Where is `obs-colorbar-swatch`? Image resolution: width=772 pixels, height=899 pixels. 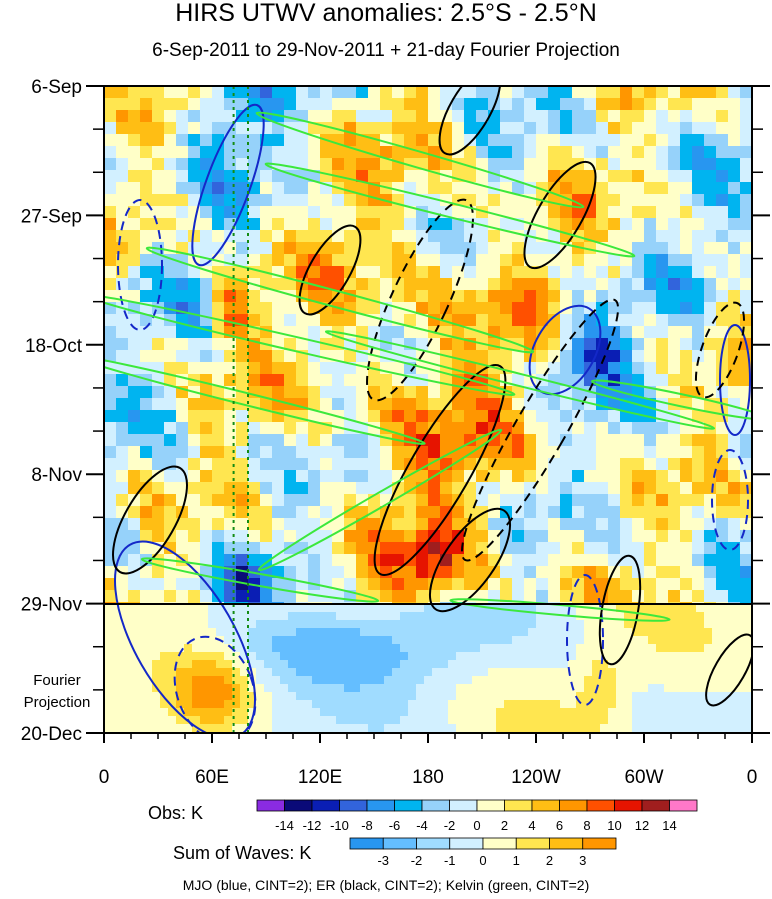 obs-colorbar-swatch is located at coordinates (463, 805).